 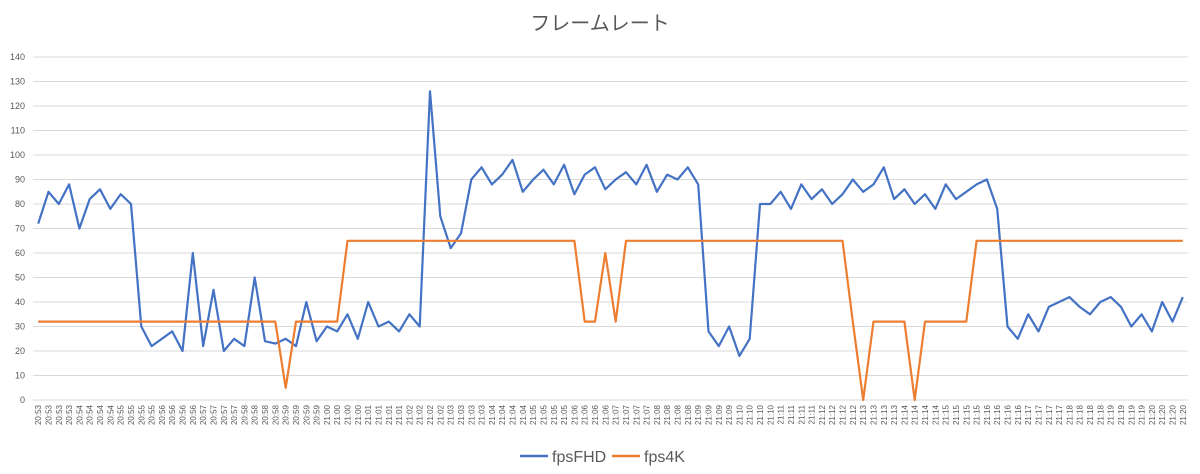 What do you see at coordinates (20, 376) in the screenshot?
I see `y-tick-label: 10` at bounding box center [20, 376].